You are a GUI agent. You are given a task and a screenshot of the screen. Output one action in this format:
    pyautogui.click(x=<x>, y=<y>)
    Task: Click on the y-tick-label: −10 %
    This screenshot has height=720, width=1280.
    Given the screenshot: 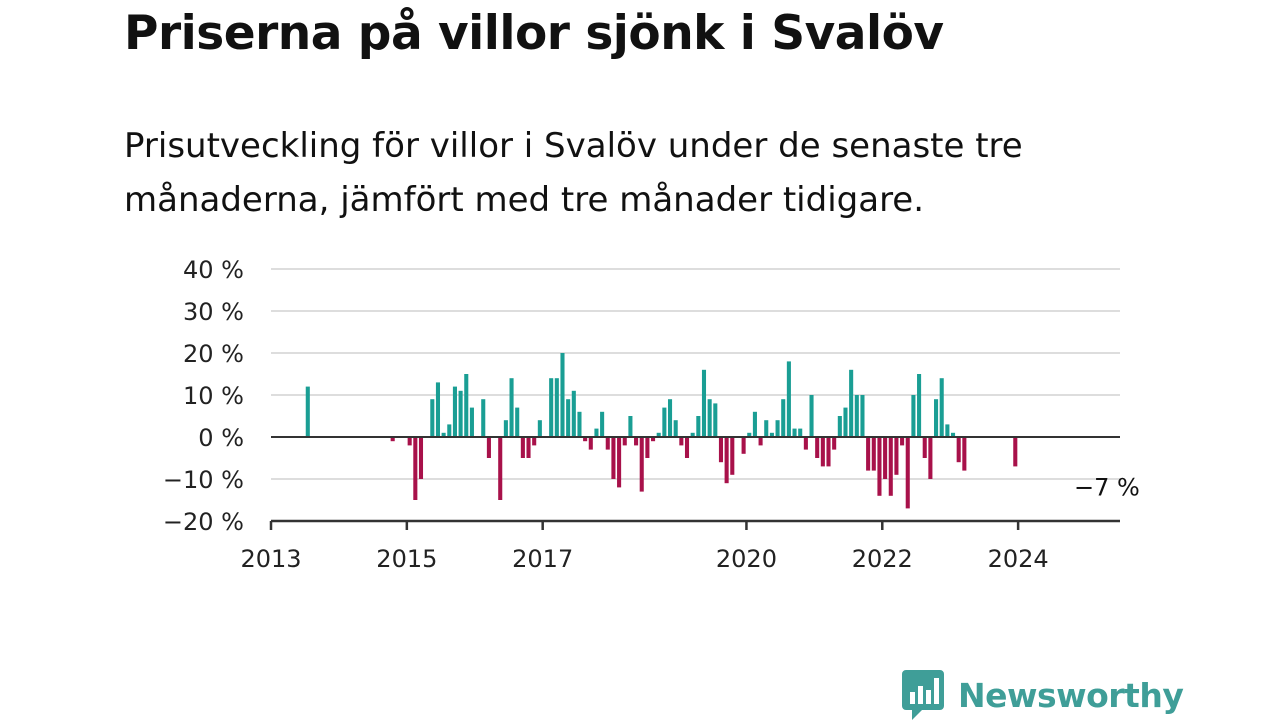 What is the action you would take?
    pyautogui.click(x=203, y=480)
    